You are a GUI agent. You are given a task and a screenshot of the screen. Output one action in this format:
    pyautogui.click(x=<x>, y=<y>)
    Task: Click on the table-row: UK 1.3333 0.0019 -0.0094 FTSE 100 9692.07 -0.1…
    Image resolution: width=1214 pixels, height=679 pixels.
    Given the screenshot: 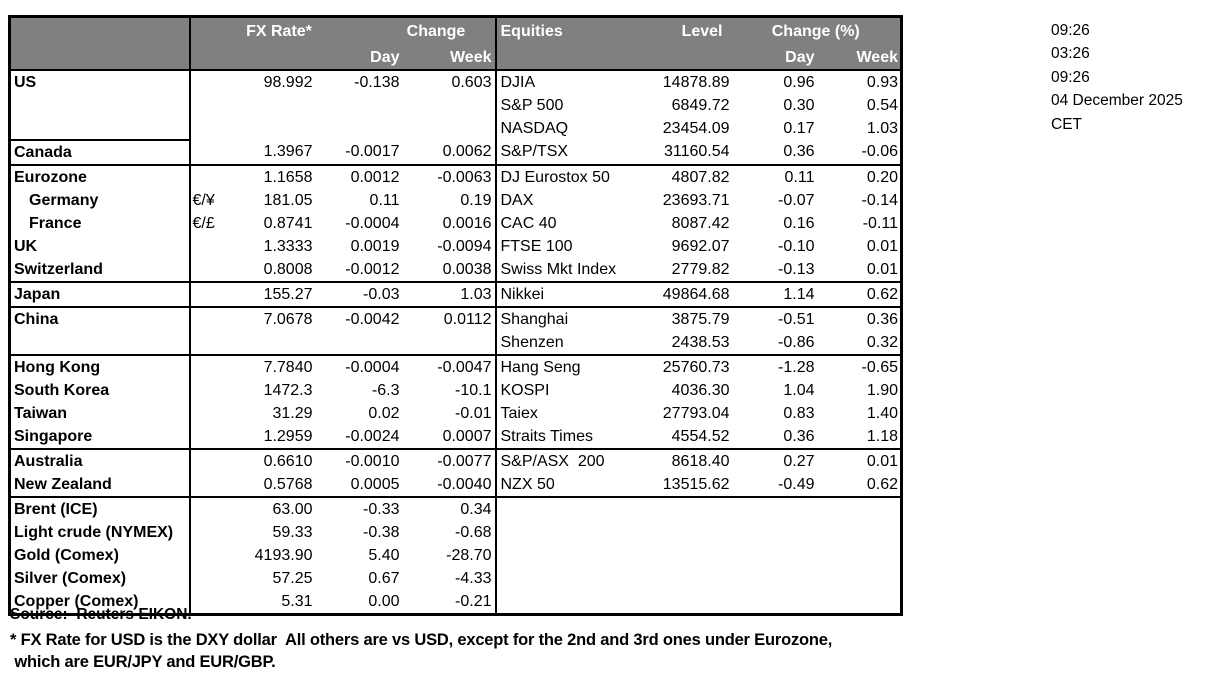 What is the action you would take?
    pyautogui.click(x=455, y=246)
    